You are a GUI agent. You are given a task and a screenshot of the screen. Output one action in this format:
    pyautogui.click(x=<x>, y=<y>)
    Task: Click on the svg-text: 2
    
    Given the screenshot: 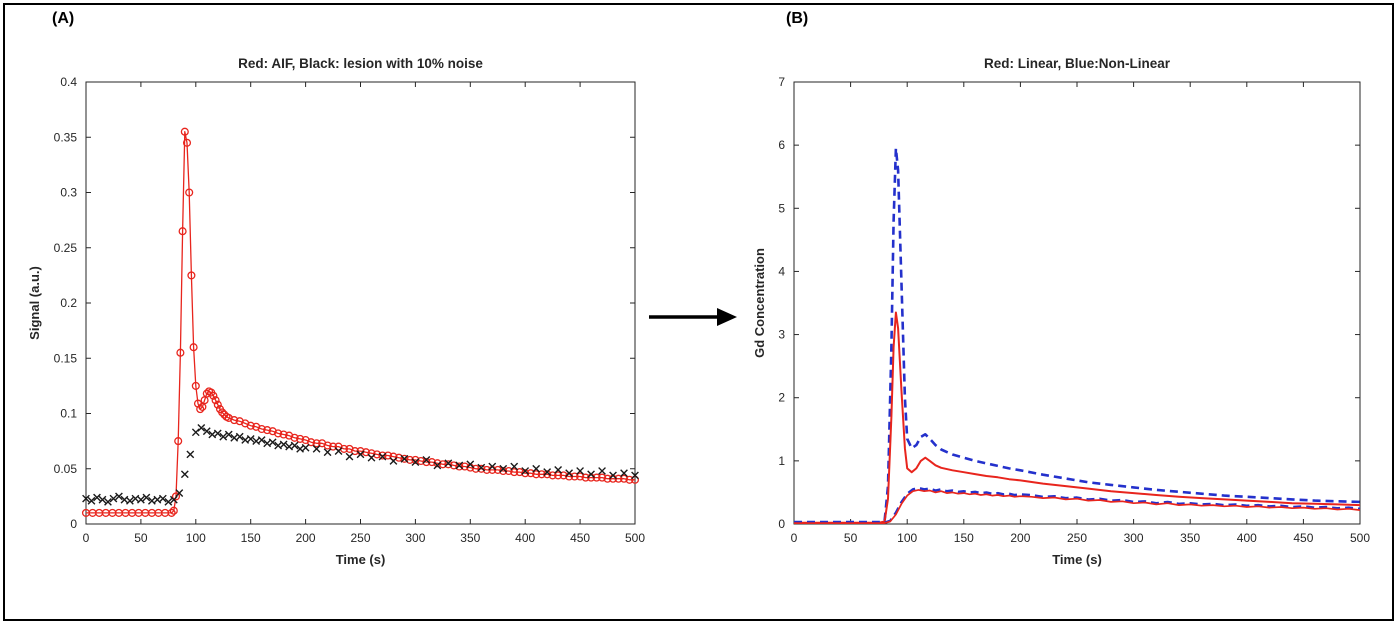 What is the action you would take?
    pyautogui.click(x=781, y=398)
    